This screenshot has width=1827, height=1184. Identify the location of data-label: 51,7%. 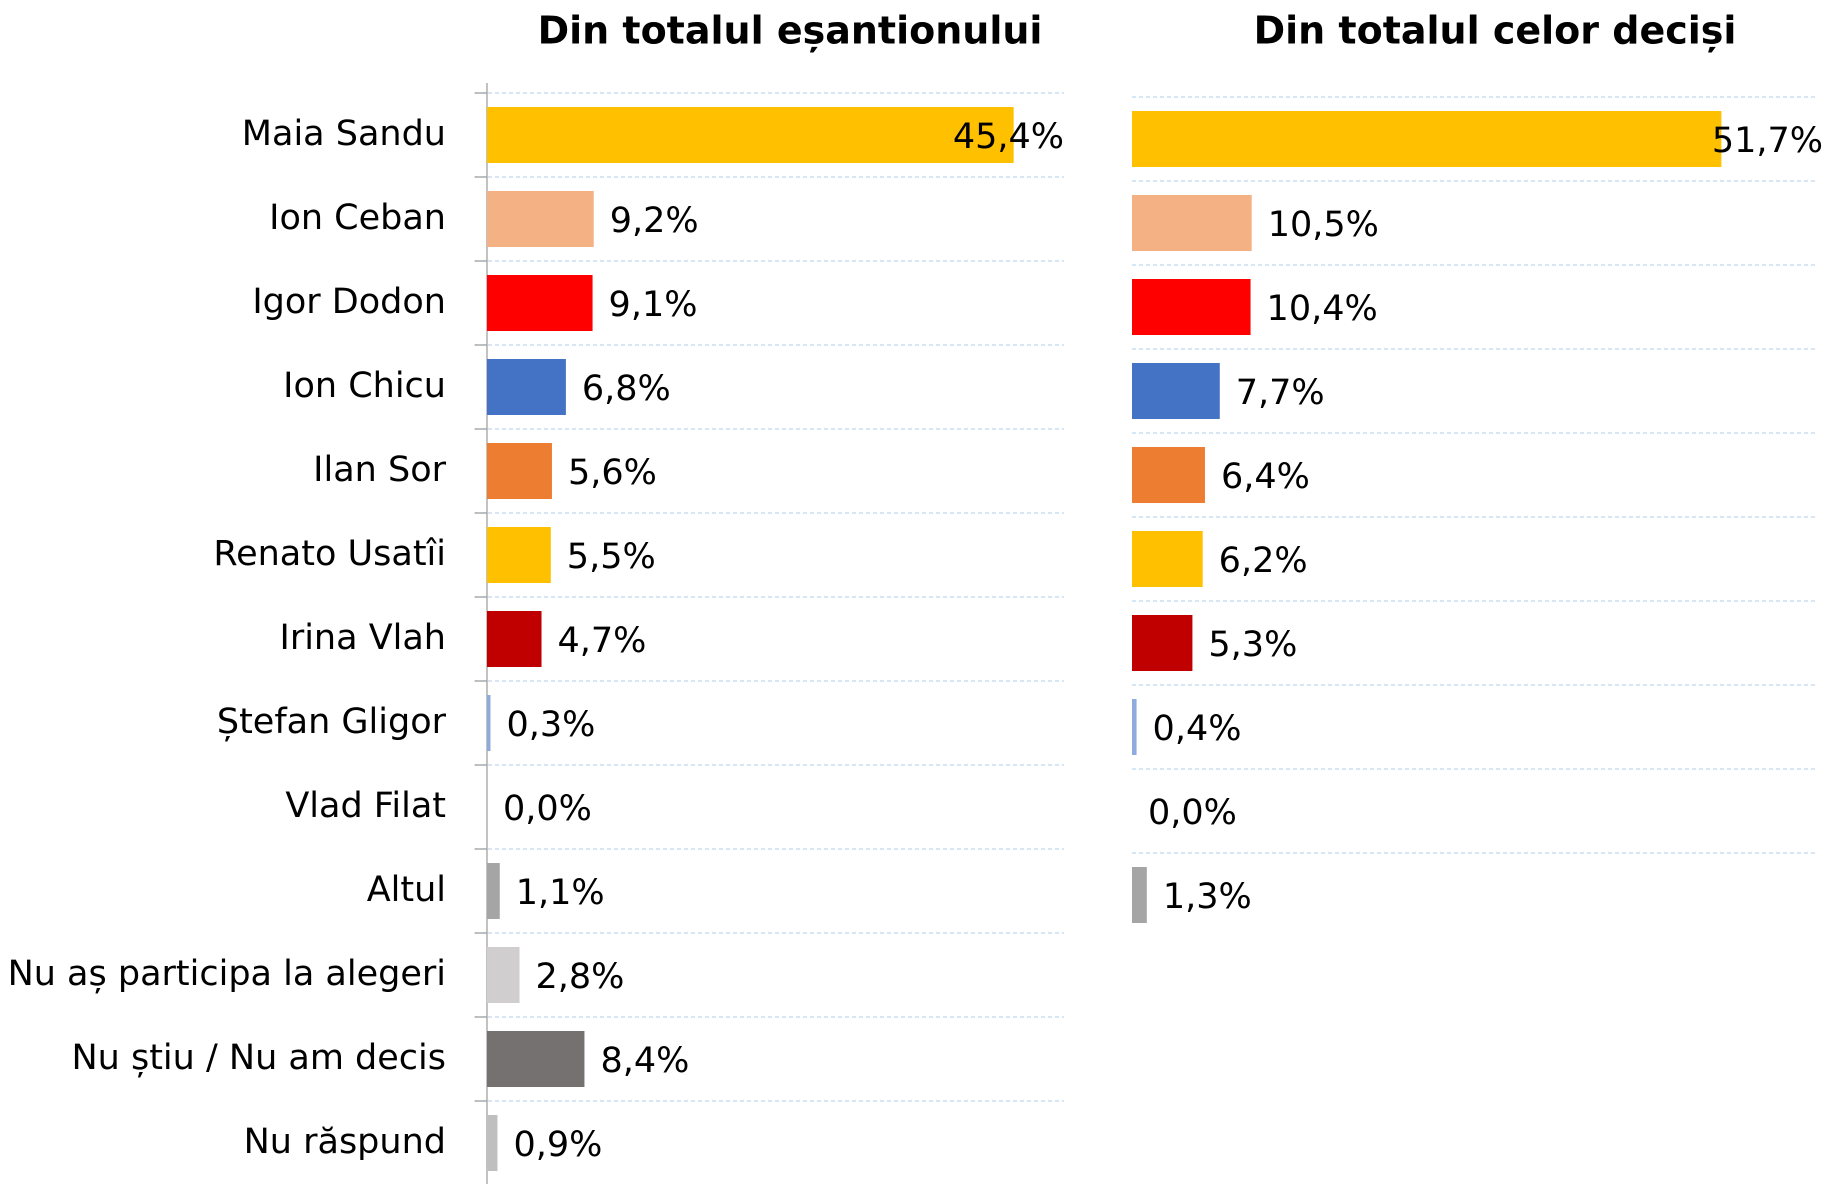
(1767, 141).